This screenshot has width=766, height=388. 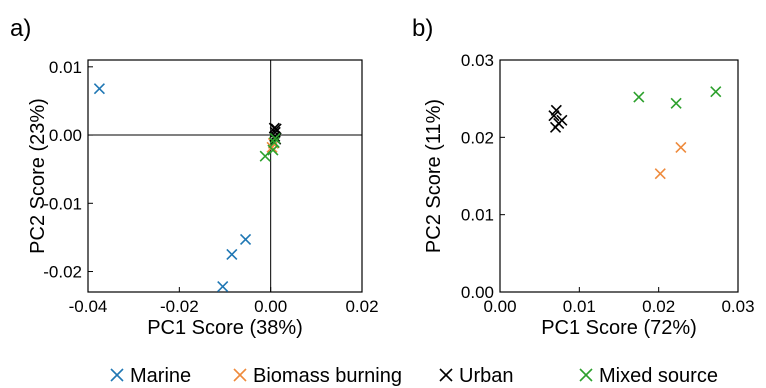 What do you see at coordinates (414, 376) in the screenshot?
I see `legend: Marine Biomass burning Urban Mixed source` at bounding box center [414, 376].